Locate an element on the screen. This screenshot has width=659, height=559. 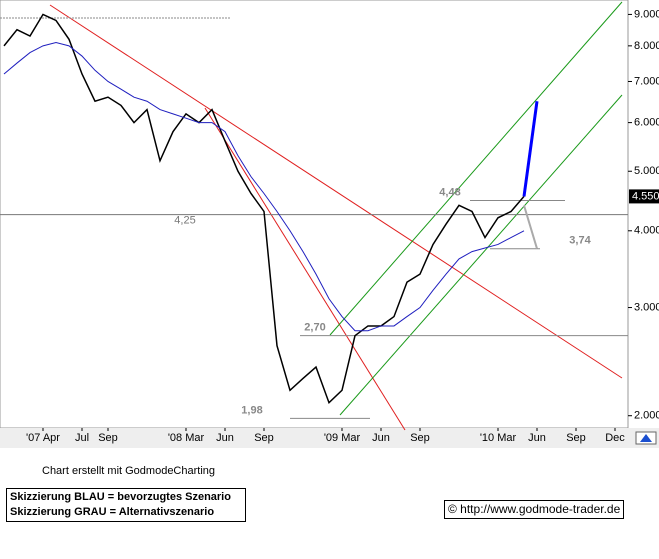
x-tick-label: '08 Mar is located at coordinates (186, 438).